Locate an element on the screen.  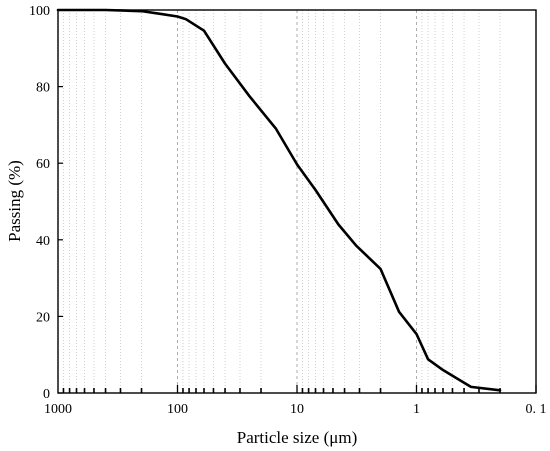
y-tick-label: 0 is located at coordinates (46, 394).